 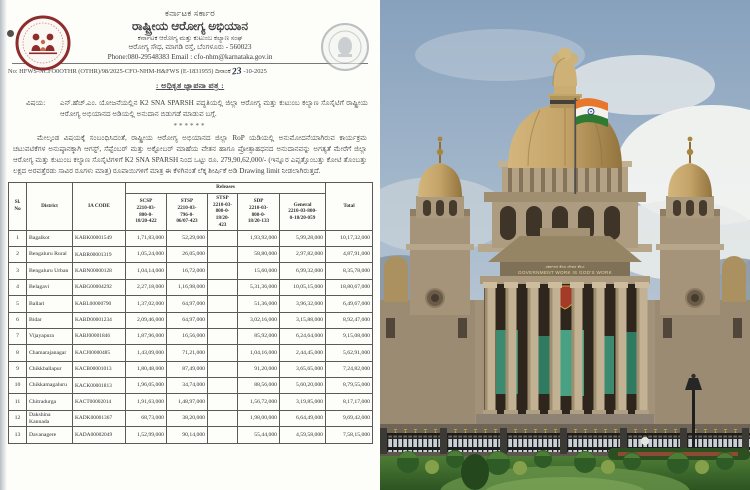 I want to click on cell-slno: 6, so click(x=17, y=320).